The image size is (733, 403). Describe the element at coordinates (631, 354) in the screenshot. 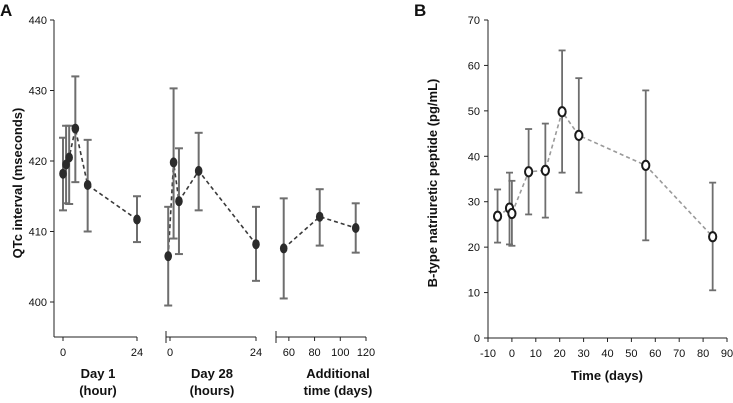

I see `b-x-tick-label: 50` at that location.